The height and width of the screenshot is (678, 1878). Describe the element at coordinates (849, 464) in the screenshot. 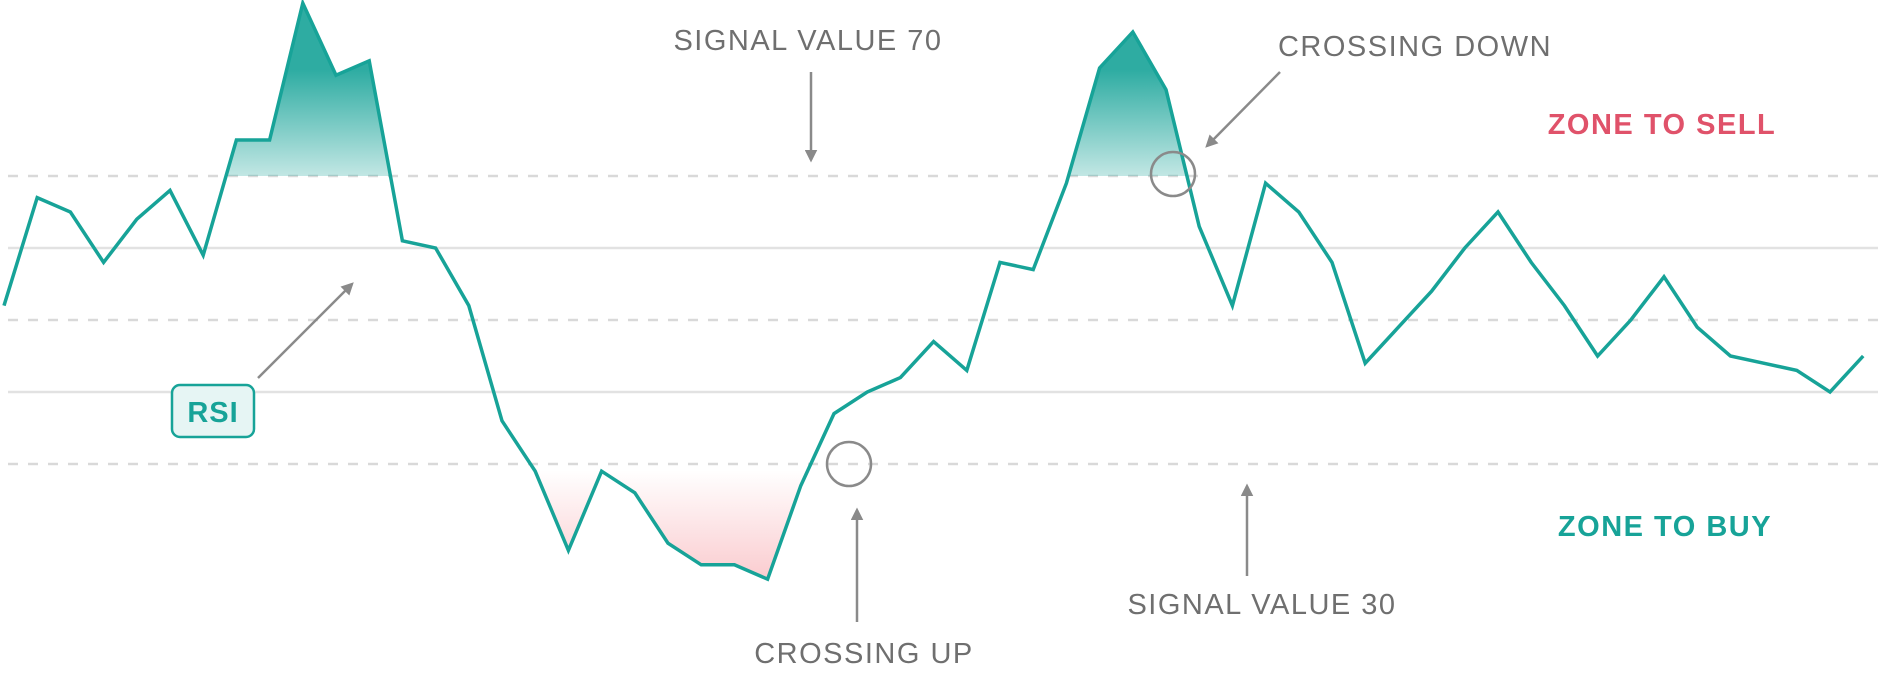

I see `crossing-up-marker` at that location.